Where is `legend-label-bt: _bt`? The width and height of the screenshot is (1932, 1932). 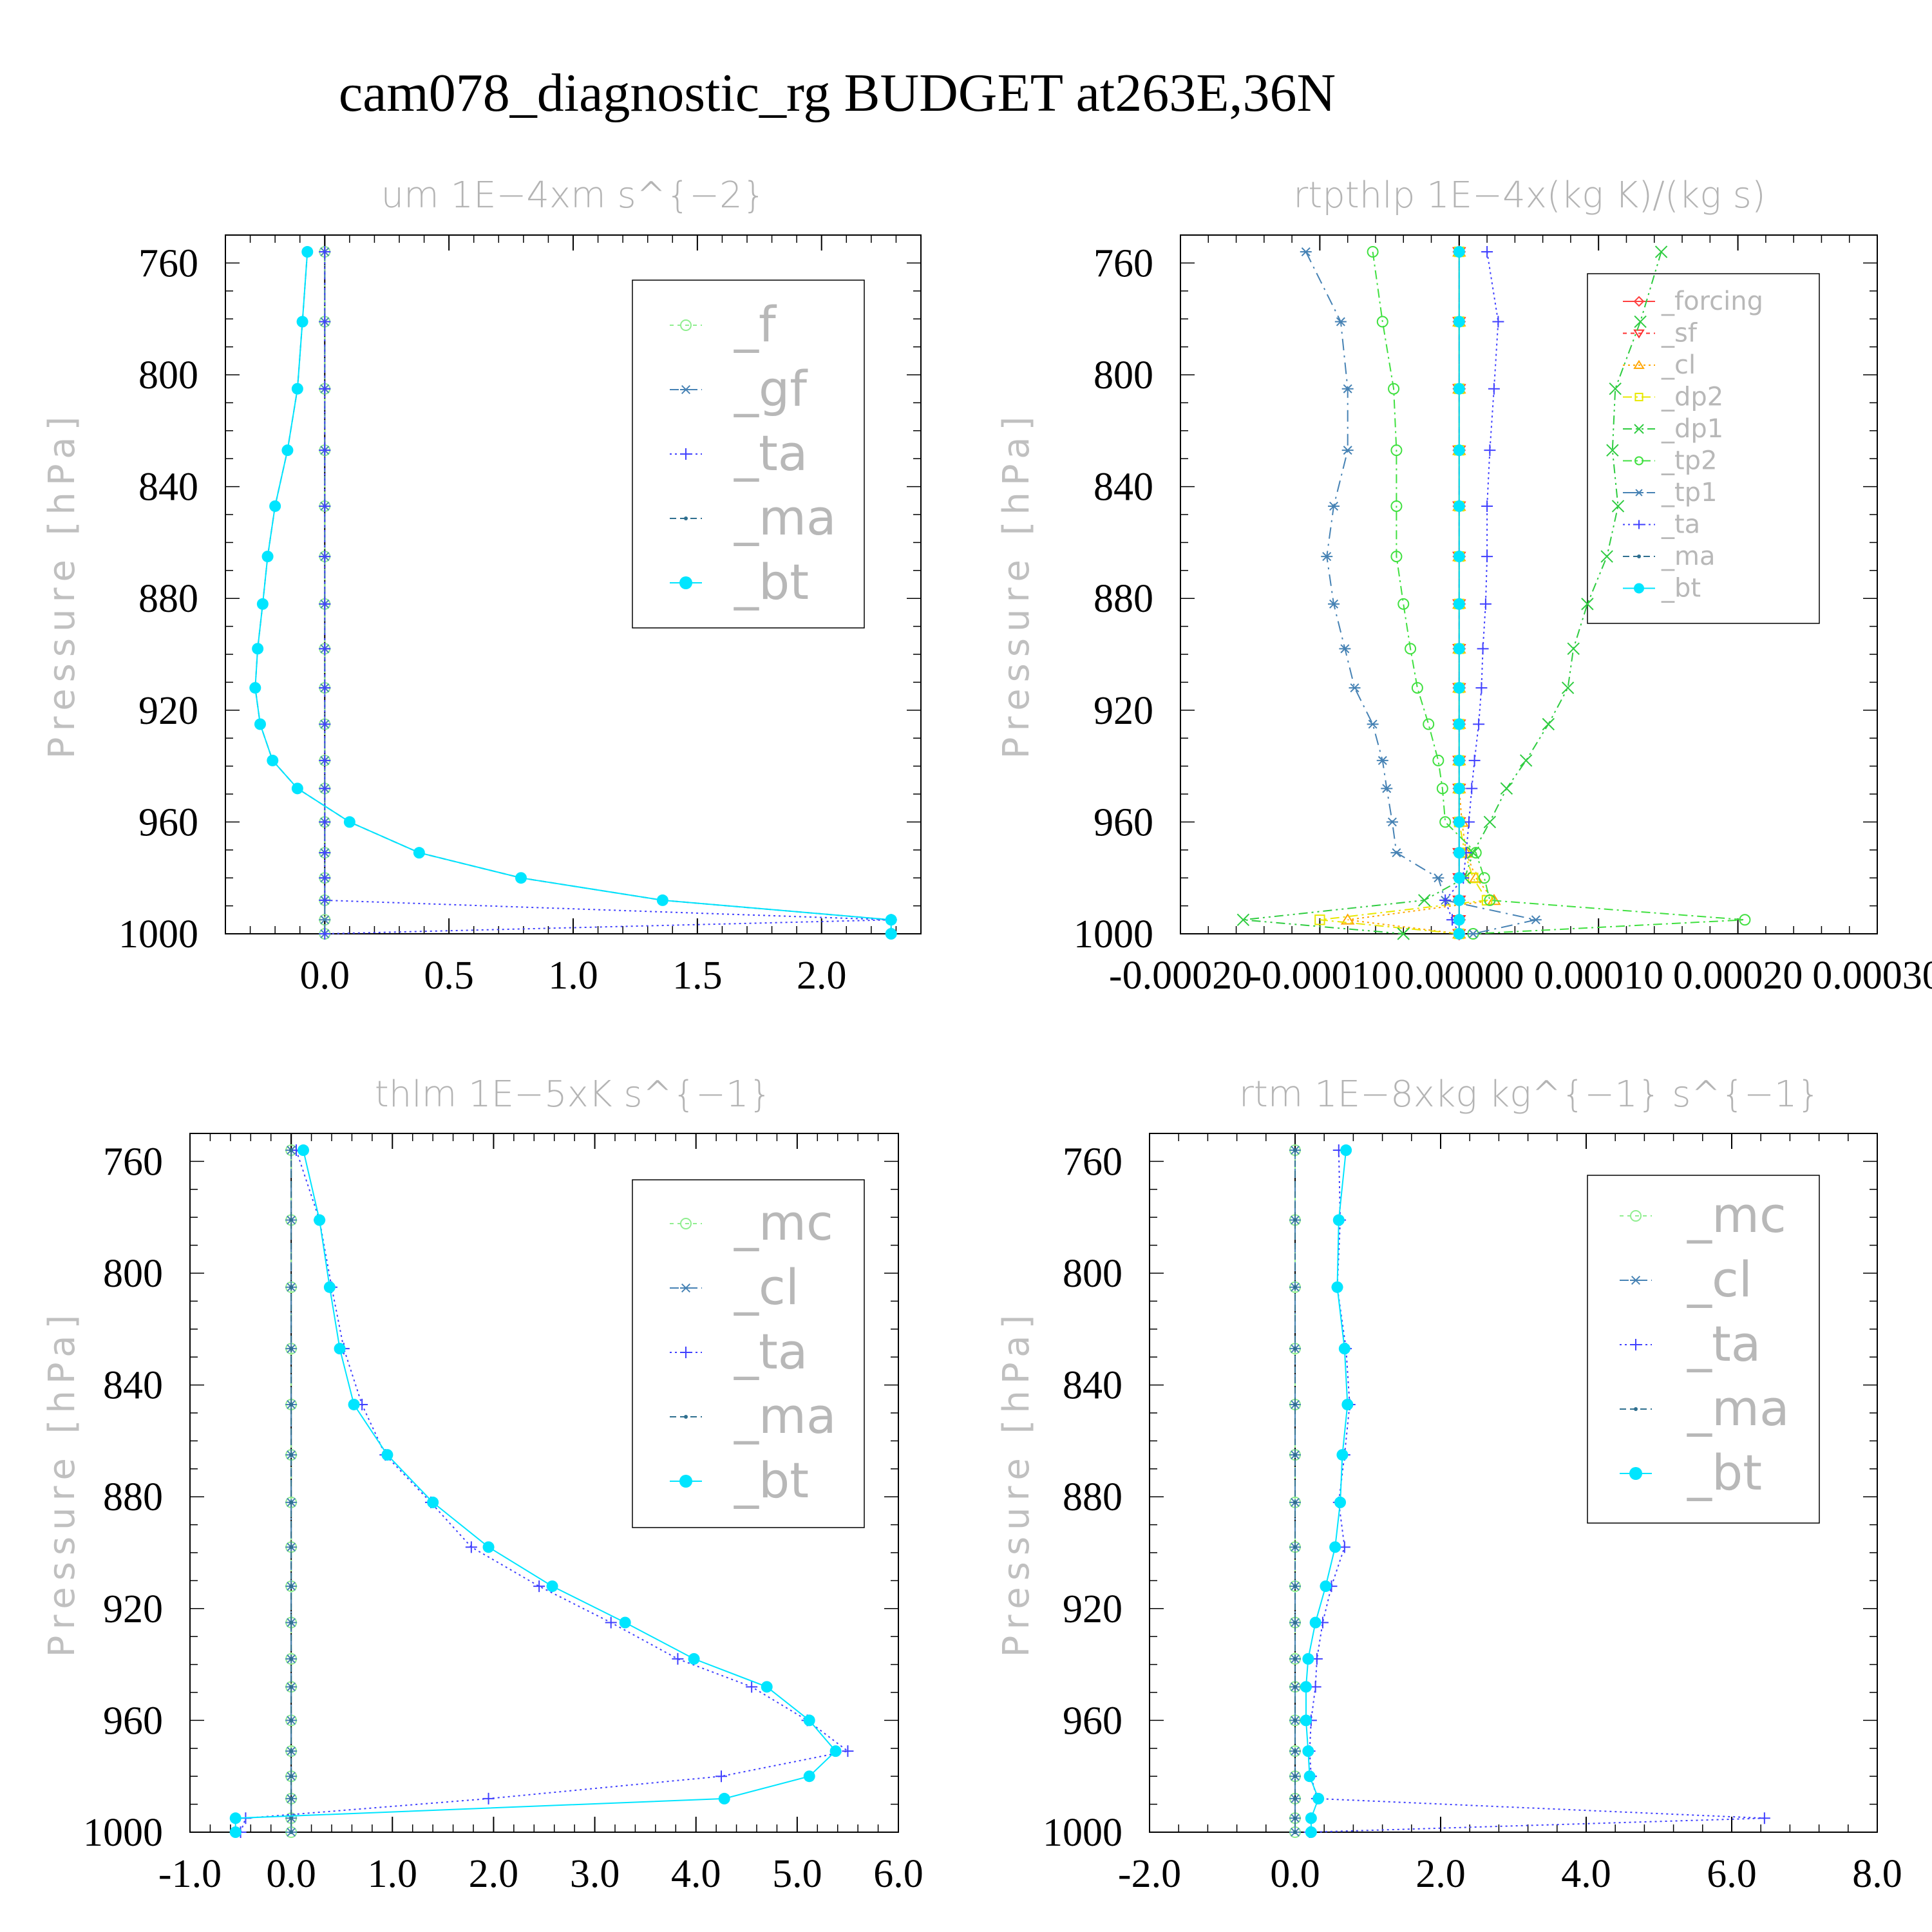 legend-label-bt: _bt is located at coordinates (772, 582).